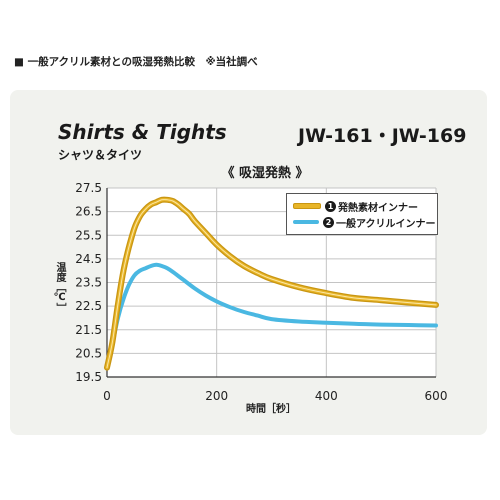 This screenshot has height=500, width=500. Describe the element at coordinates (271, 409) in the screenshot. I see `x-axis-label: 時間［秒］` at that location.